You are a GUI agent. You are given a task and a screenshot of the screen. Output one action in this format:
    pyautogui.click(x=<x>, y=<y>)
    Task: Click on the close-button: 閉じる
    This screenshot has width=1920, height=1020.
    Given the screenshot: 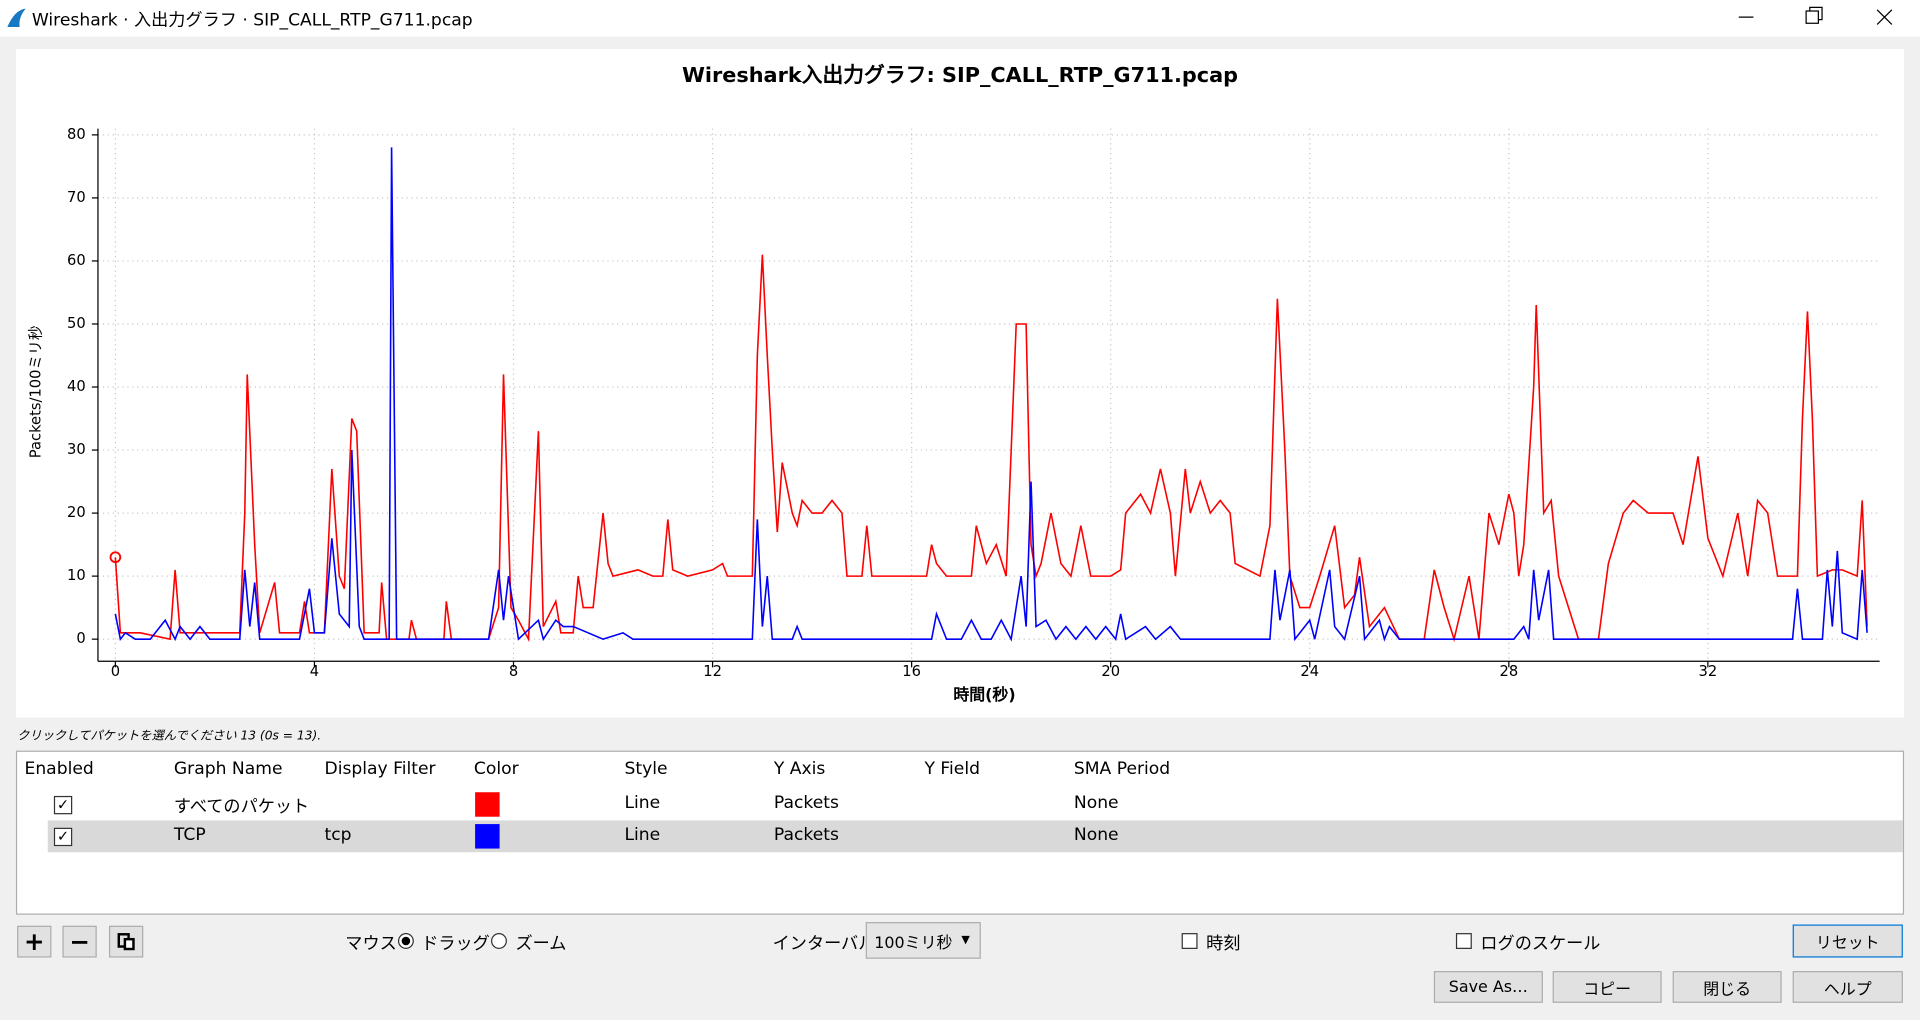 What is the action you would take?
    pyautogui.click(x=1727, y=987)
    